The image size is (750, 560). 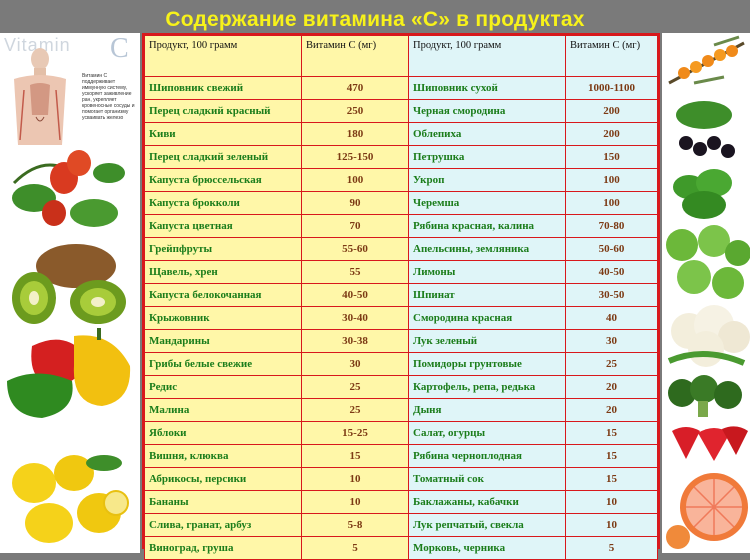 What do you see at coordinates (355, 341) in the screenshot?
I see `vitamin-left-cell: 30-38` at bounding box center [355, 341].